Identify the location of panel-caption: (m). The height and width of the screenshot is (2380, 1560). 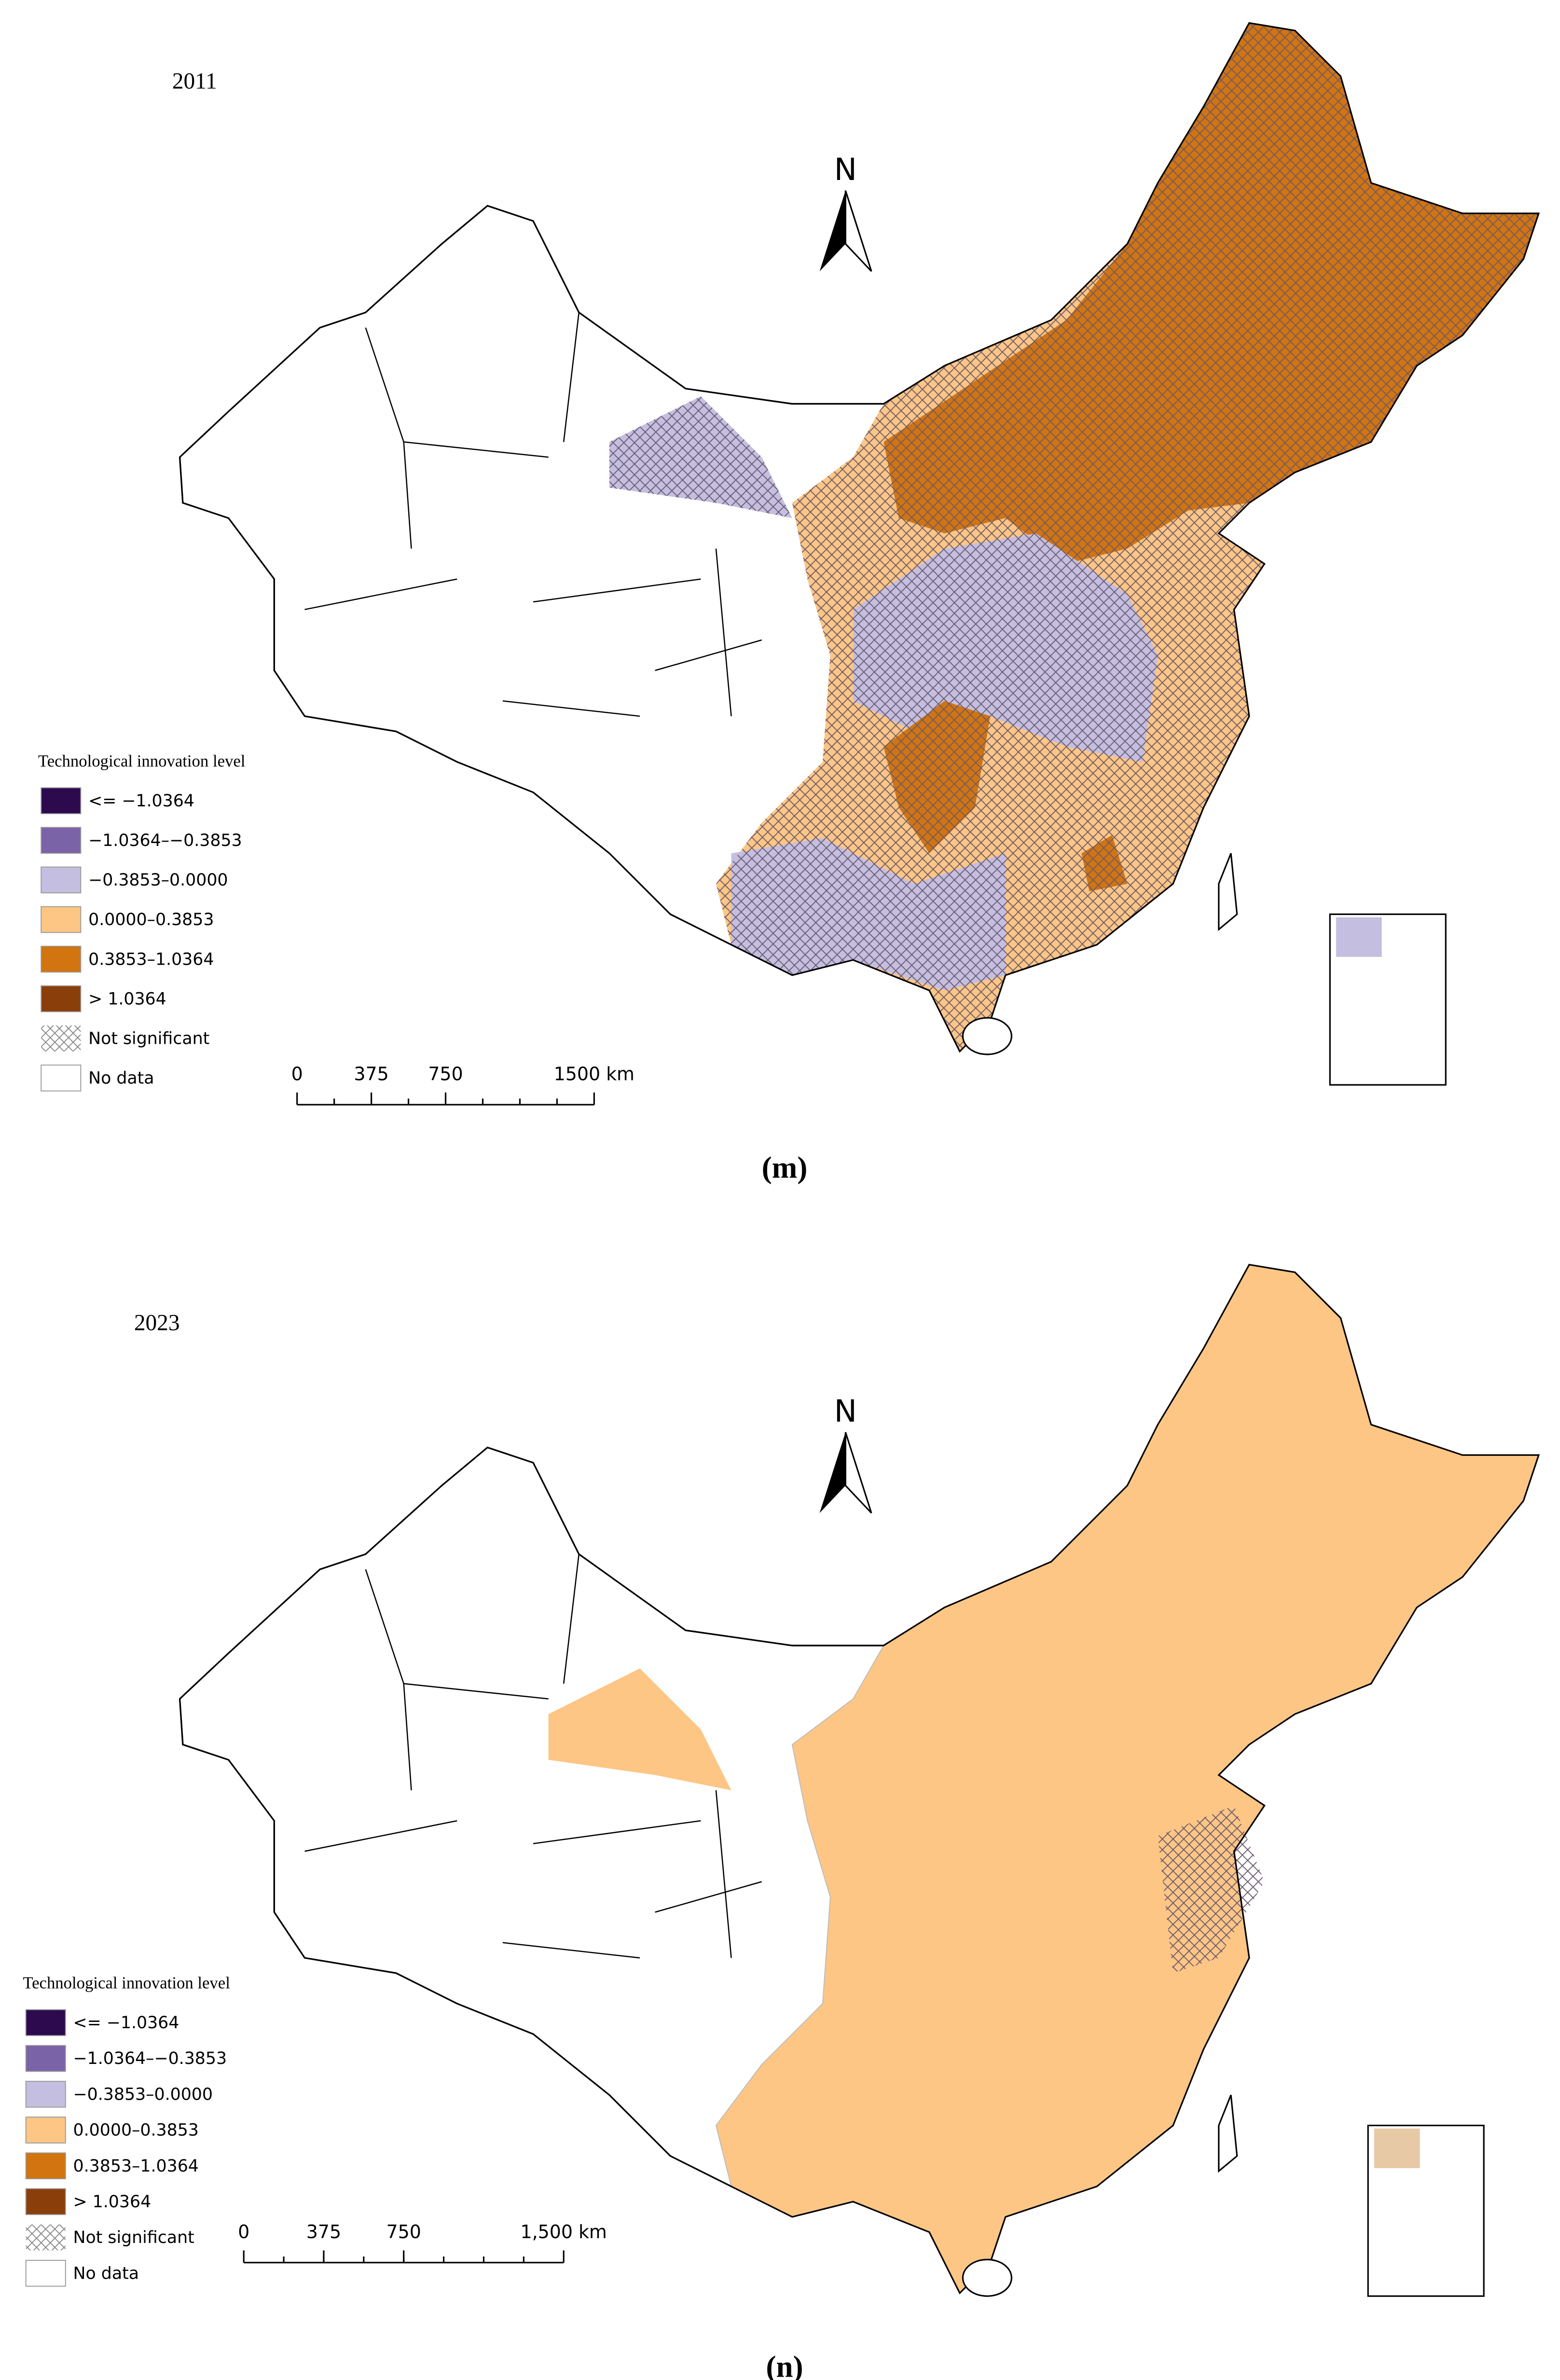
(785, 1168).